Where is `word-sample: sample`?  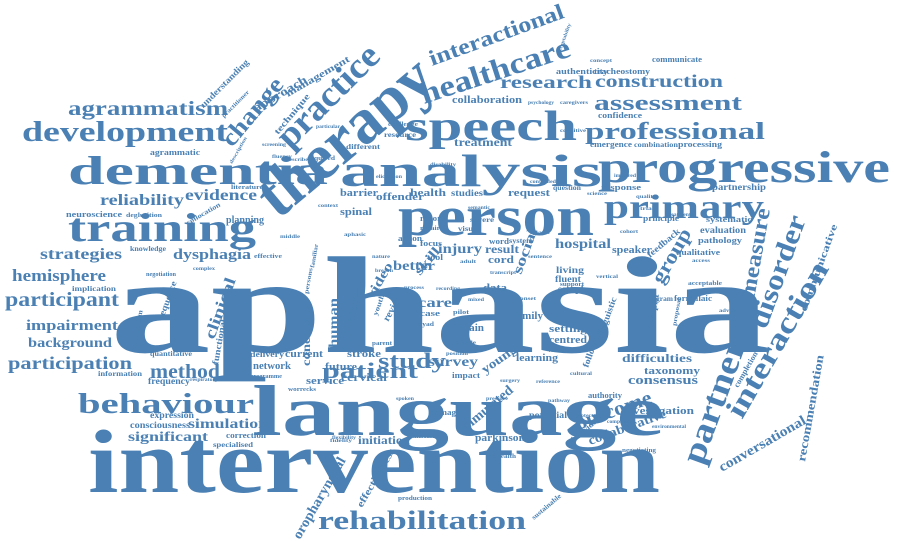 word-sample: sample is located at coordinates (573, 289).